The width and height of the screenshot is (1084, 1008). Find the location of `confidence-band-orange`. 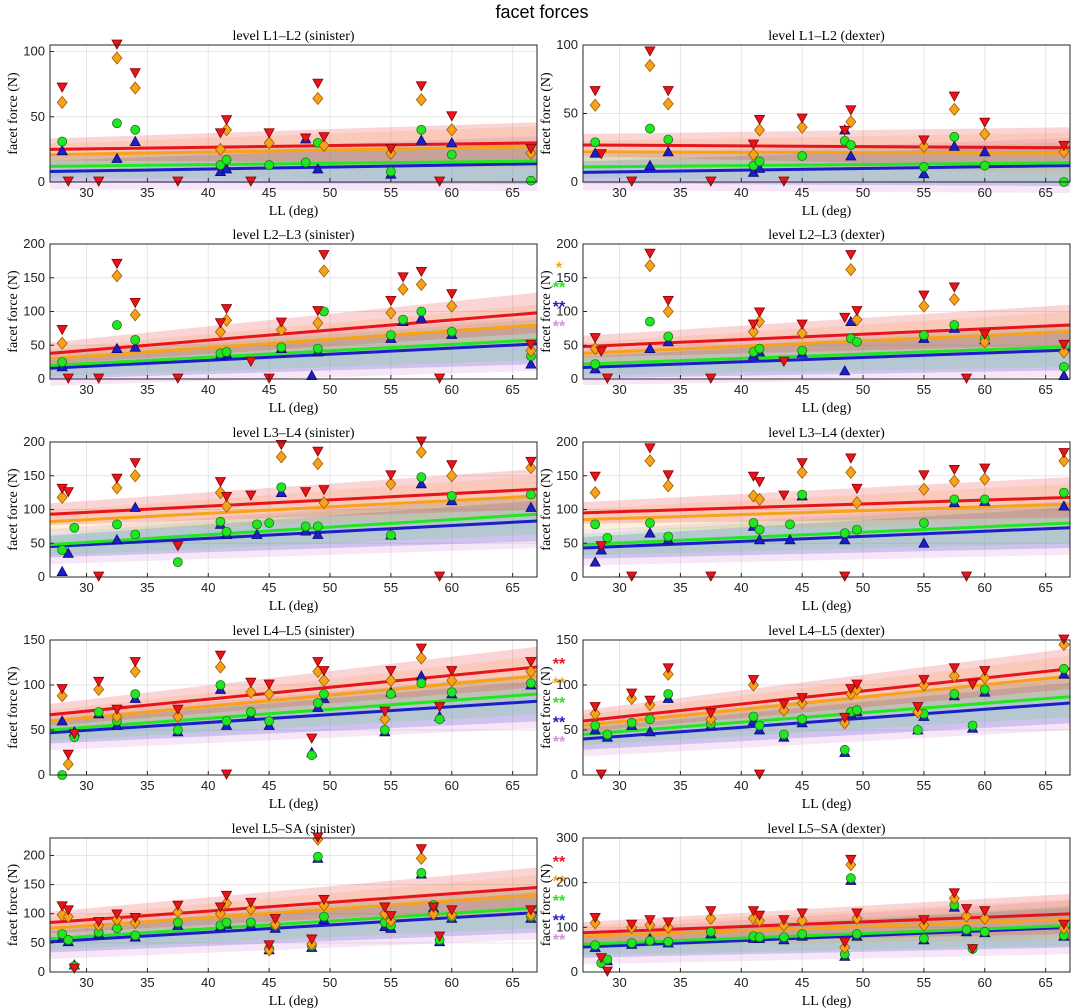

confidence-band-orange is located at coordinates (826, 507).